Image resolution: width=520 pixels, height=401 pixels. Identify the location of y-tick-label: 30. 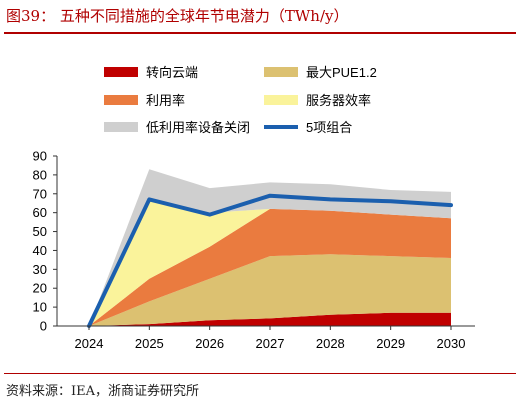
(40, 269).